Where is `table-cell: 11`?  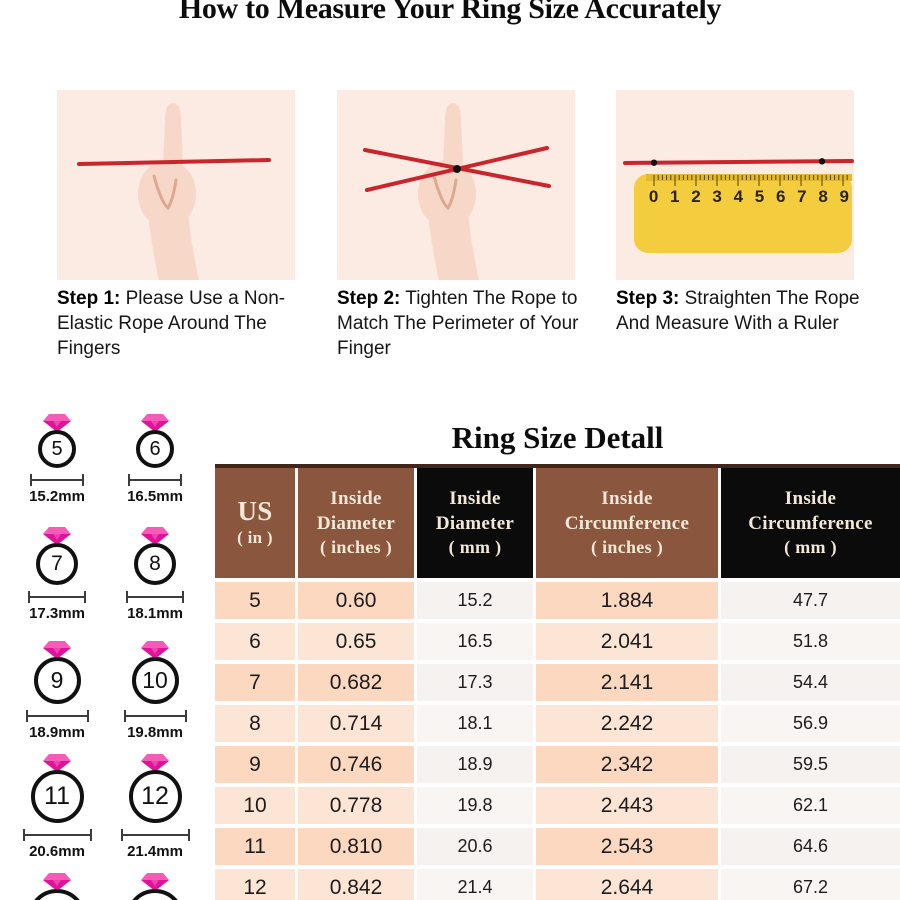
table-cell: 11 is located at coordinates (255, 846).